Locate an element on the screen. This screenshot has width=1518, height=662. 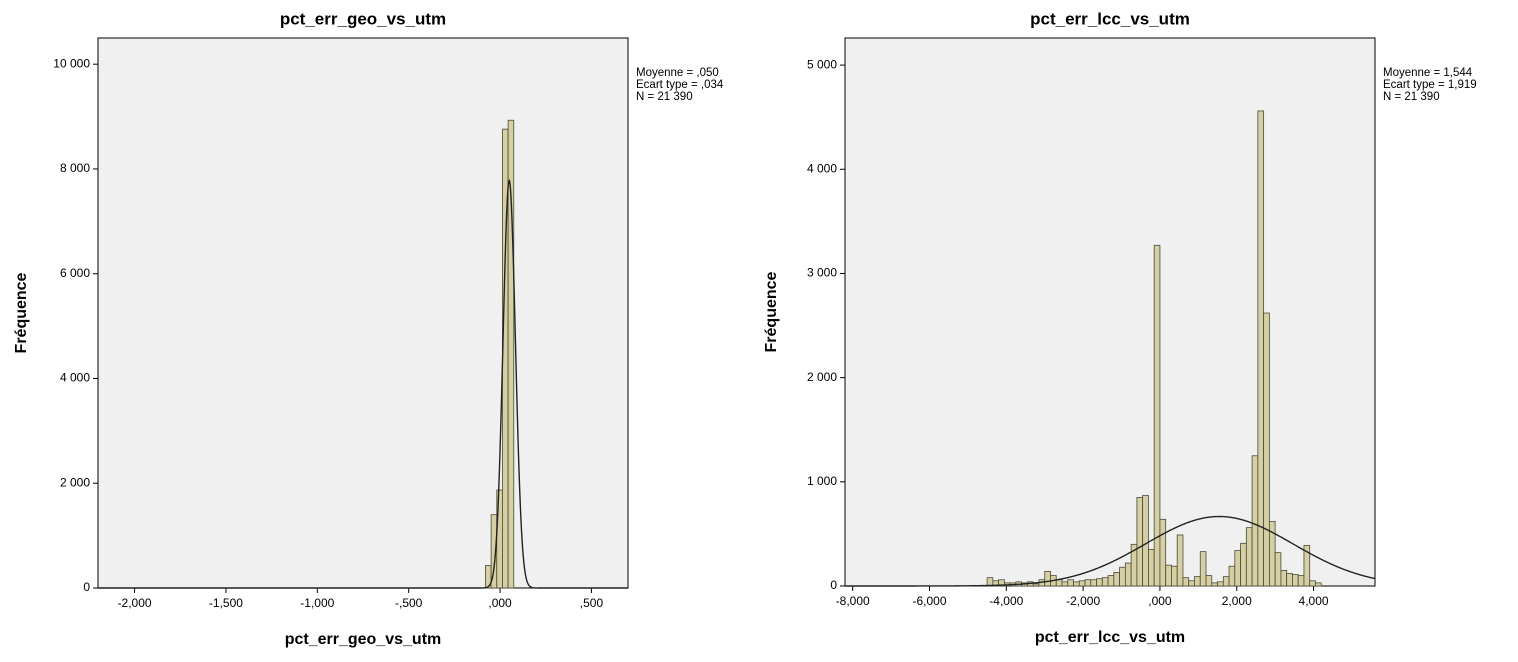
stat-text: Moyenne = 1,544 is located at coordinates (1428, 73).